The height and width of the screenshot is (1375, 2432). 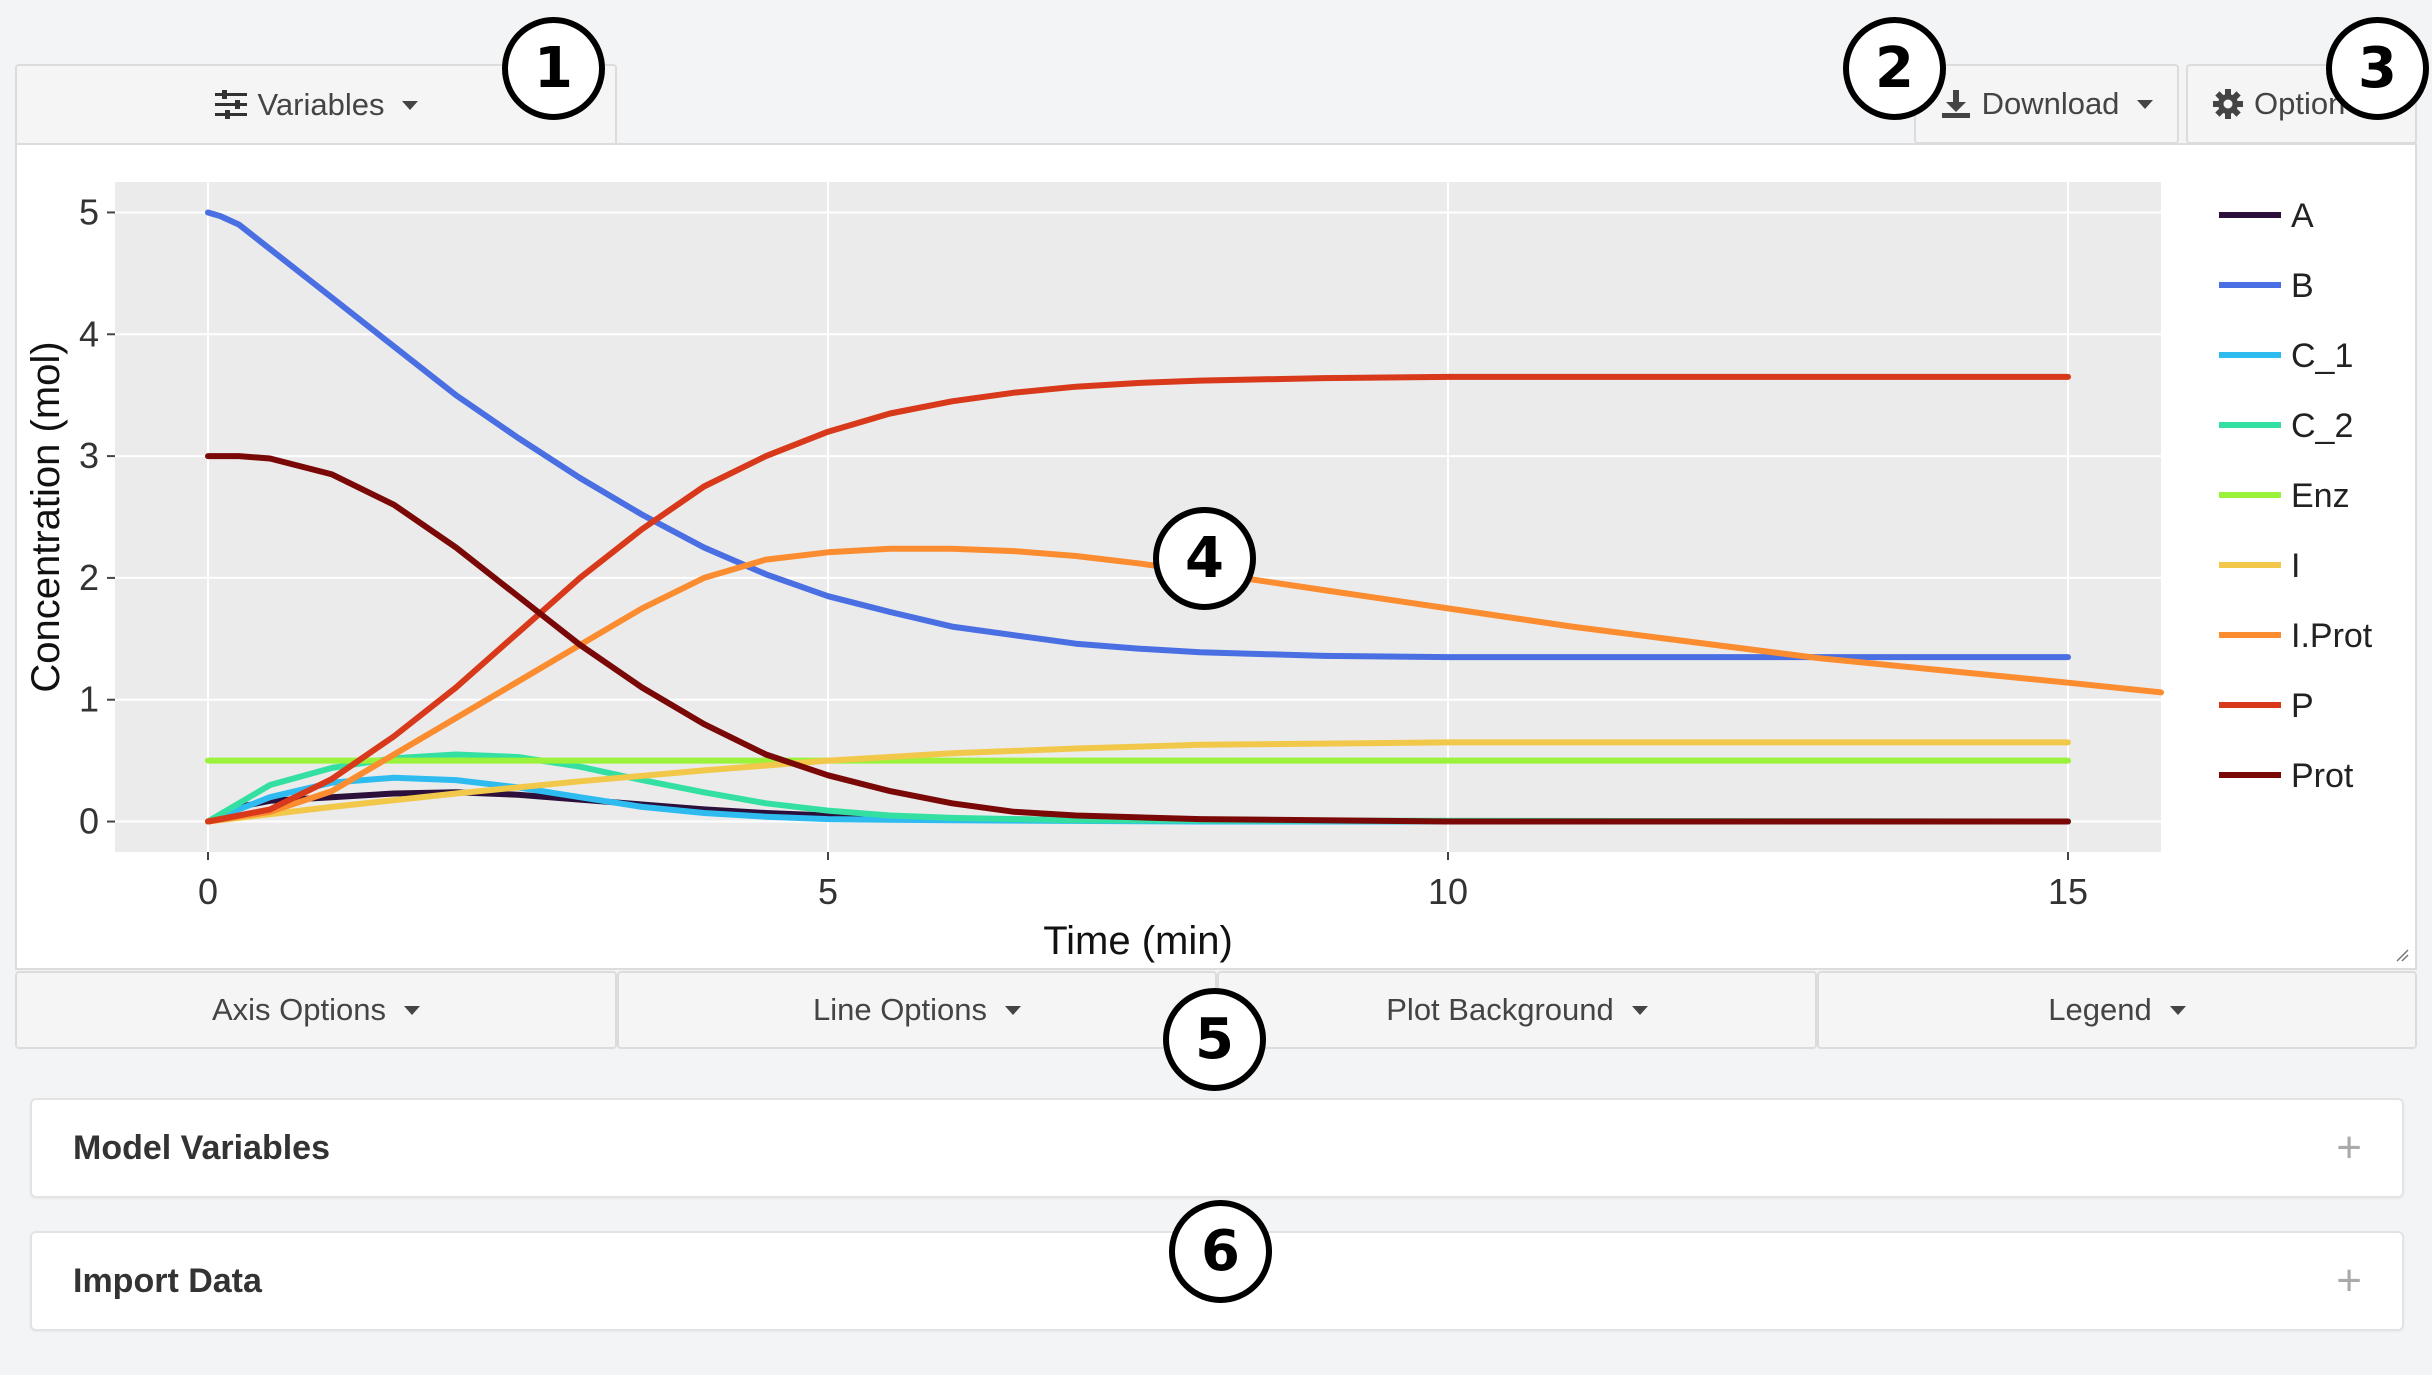 What do you see at coordinates (1204, 558) in the screenshot?
I see `callout-4: 4` at bounding box center [1204, 558].